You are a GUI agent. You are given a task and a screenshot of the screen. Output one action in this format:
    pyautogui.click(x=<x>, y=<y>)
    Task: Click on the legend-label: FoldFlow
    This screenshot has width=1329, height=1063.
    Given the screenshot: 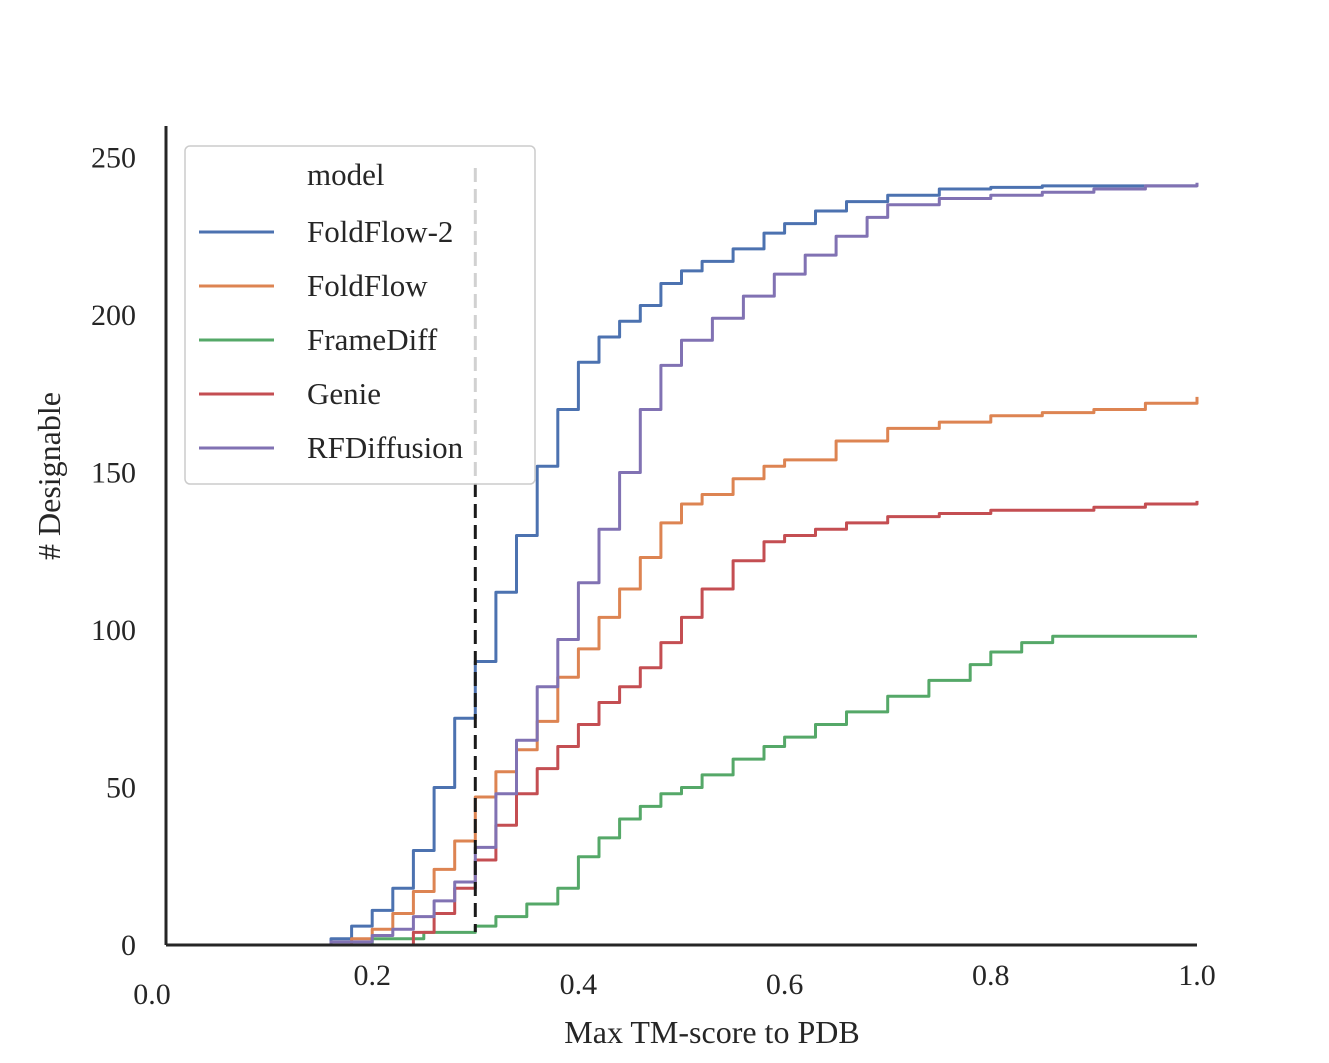 What is the action you would take?
    pyautogui.click(x=367, y=285)
    